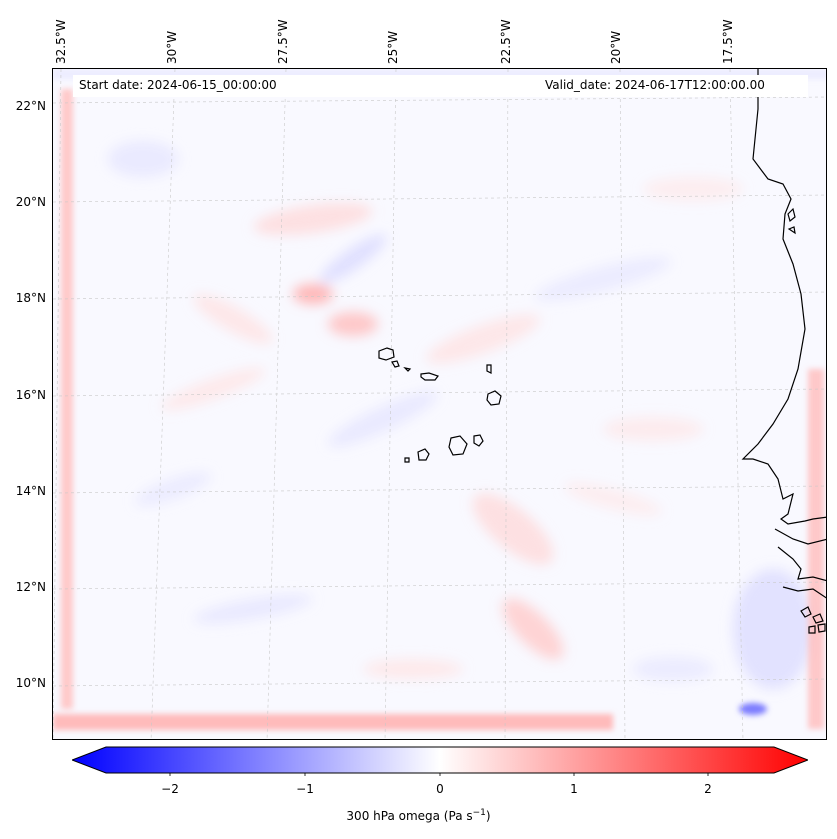 The width and height of the screenshot is (837, 839). Describe the element at coordinates (30, 587) in the screenshot. I see `lat-label-12n: 12°N` at that location.